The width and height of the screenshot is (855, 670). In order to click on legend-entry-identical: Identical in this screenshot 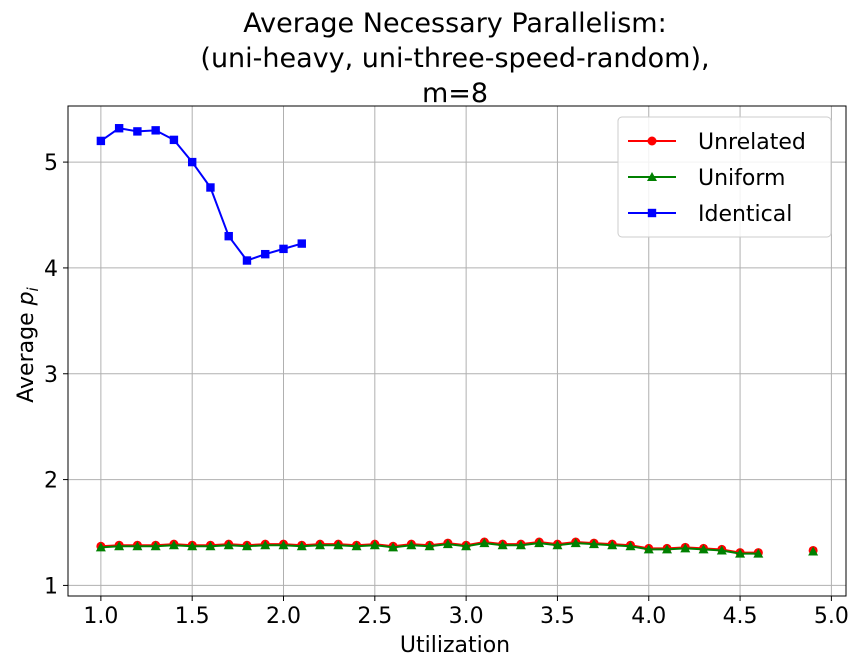, I will do `click(710, 214)`.